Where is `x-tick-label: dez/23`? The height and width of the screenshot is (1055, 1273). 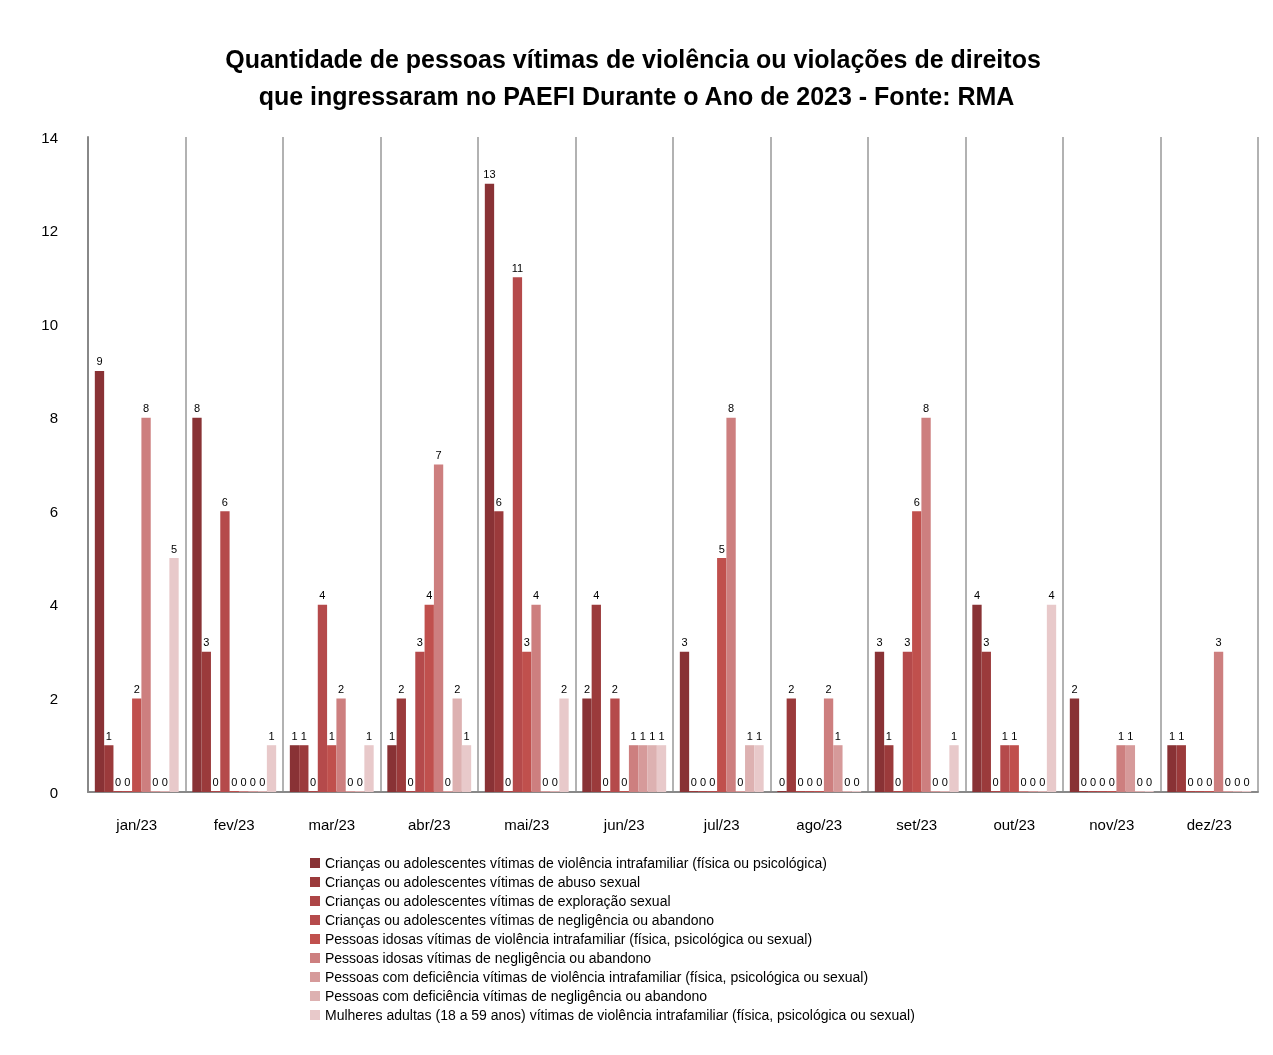
x-tick-label: dez/23 is located at coordinates (1209, 824).